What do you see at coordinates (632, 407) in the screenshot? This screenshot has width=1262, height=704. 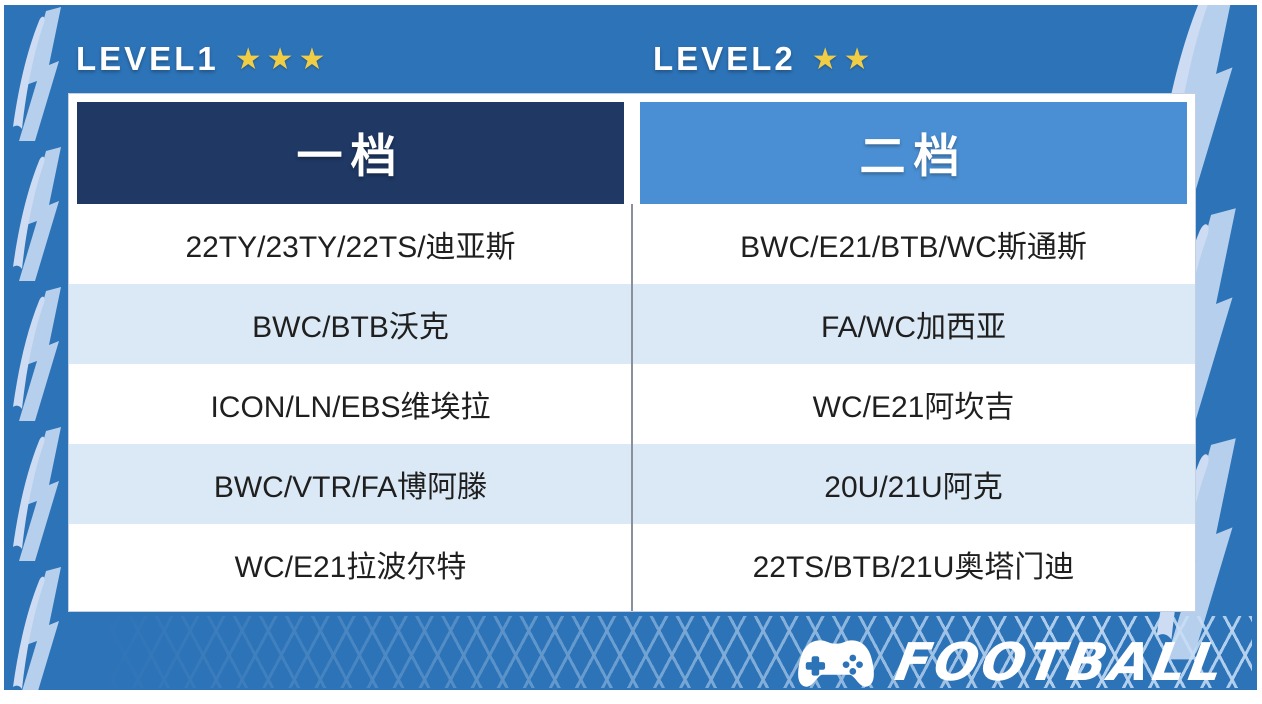 I see `column-divider` at bounding box center [632, 407].